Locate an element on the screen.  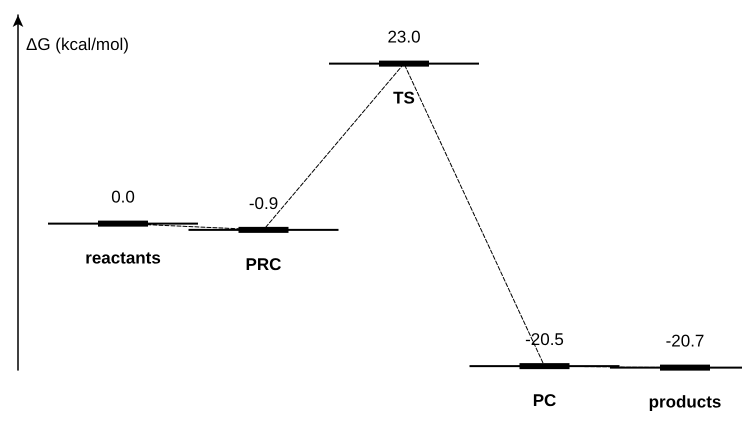
x-tick-label: products is located at coordinates (685, 402).